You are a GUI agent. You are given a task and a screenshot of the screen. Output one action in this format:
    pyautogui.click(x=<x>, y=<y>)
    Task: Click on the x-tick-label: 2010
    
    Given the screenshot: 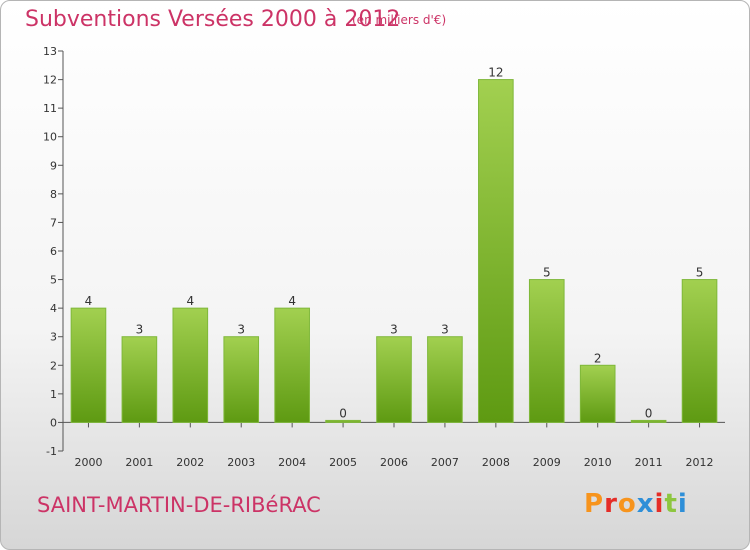 What is the action you would take?
    pyautogui.click(x=598, y=462)
    